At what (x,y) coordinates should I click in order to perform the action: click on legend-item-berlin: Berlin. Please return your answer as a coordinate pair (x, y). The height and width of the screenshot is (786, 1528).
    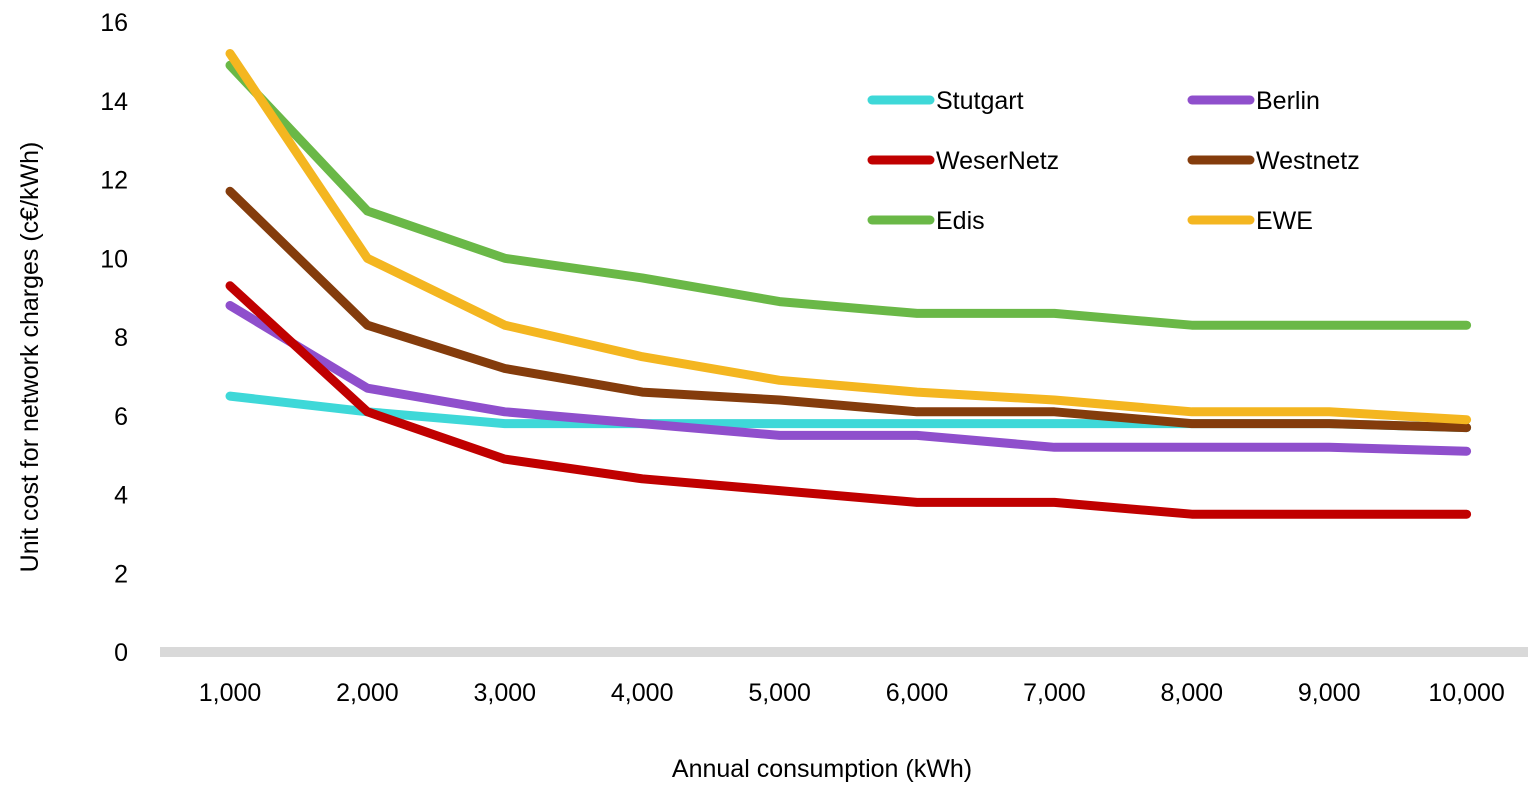
    Looking at the image, I should click on (1253, 101).